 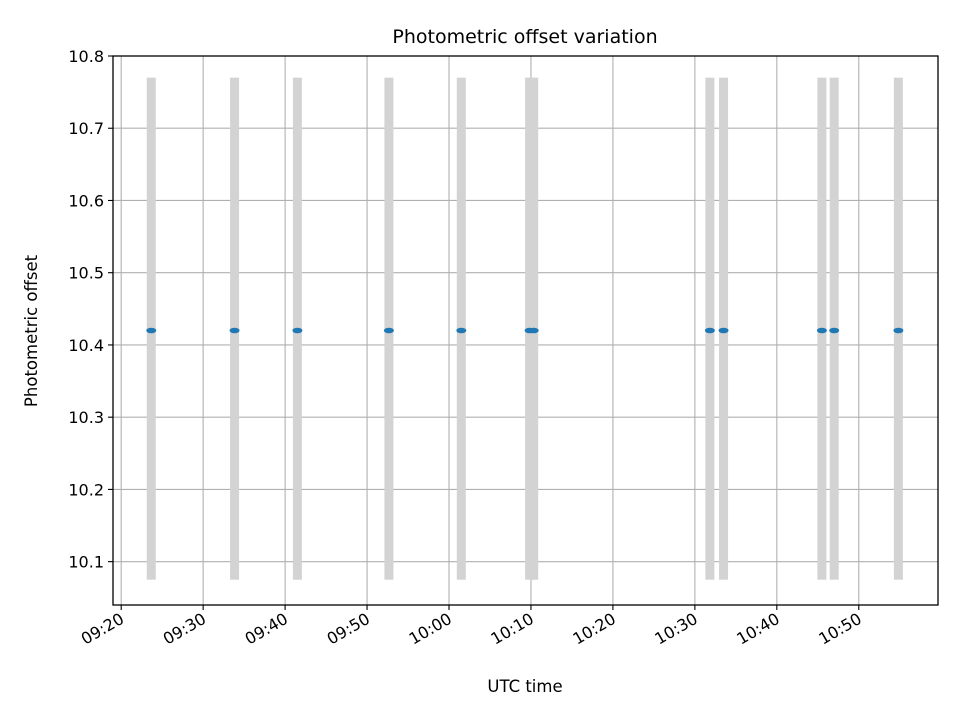 I want to click on y-tick-label: 10.3, so click(x=86, y=417).